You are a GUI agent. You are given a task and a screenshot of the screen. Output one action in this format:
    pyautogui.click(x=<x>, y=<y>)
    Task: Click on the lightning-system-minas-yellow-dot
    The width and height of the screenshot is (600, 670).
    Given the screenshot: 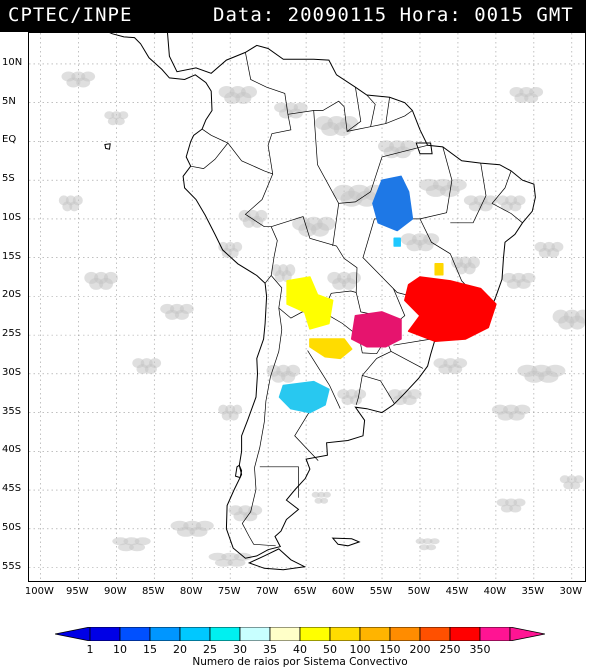 What is the action you would take?
    pyautogui.click(x=439, y=269)
    